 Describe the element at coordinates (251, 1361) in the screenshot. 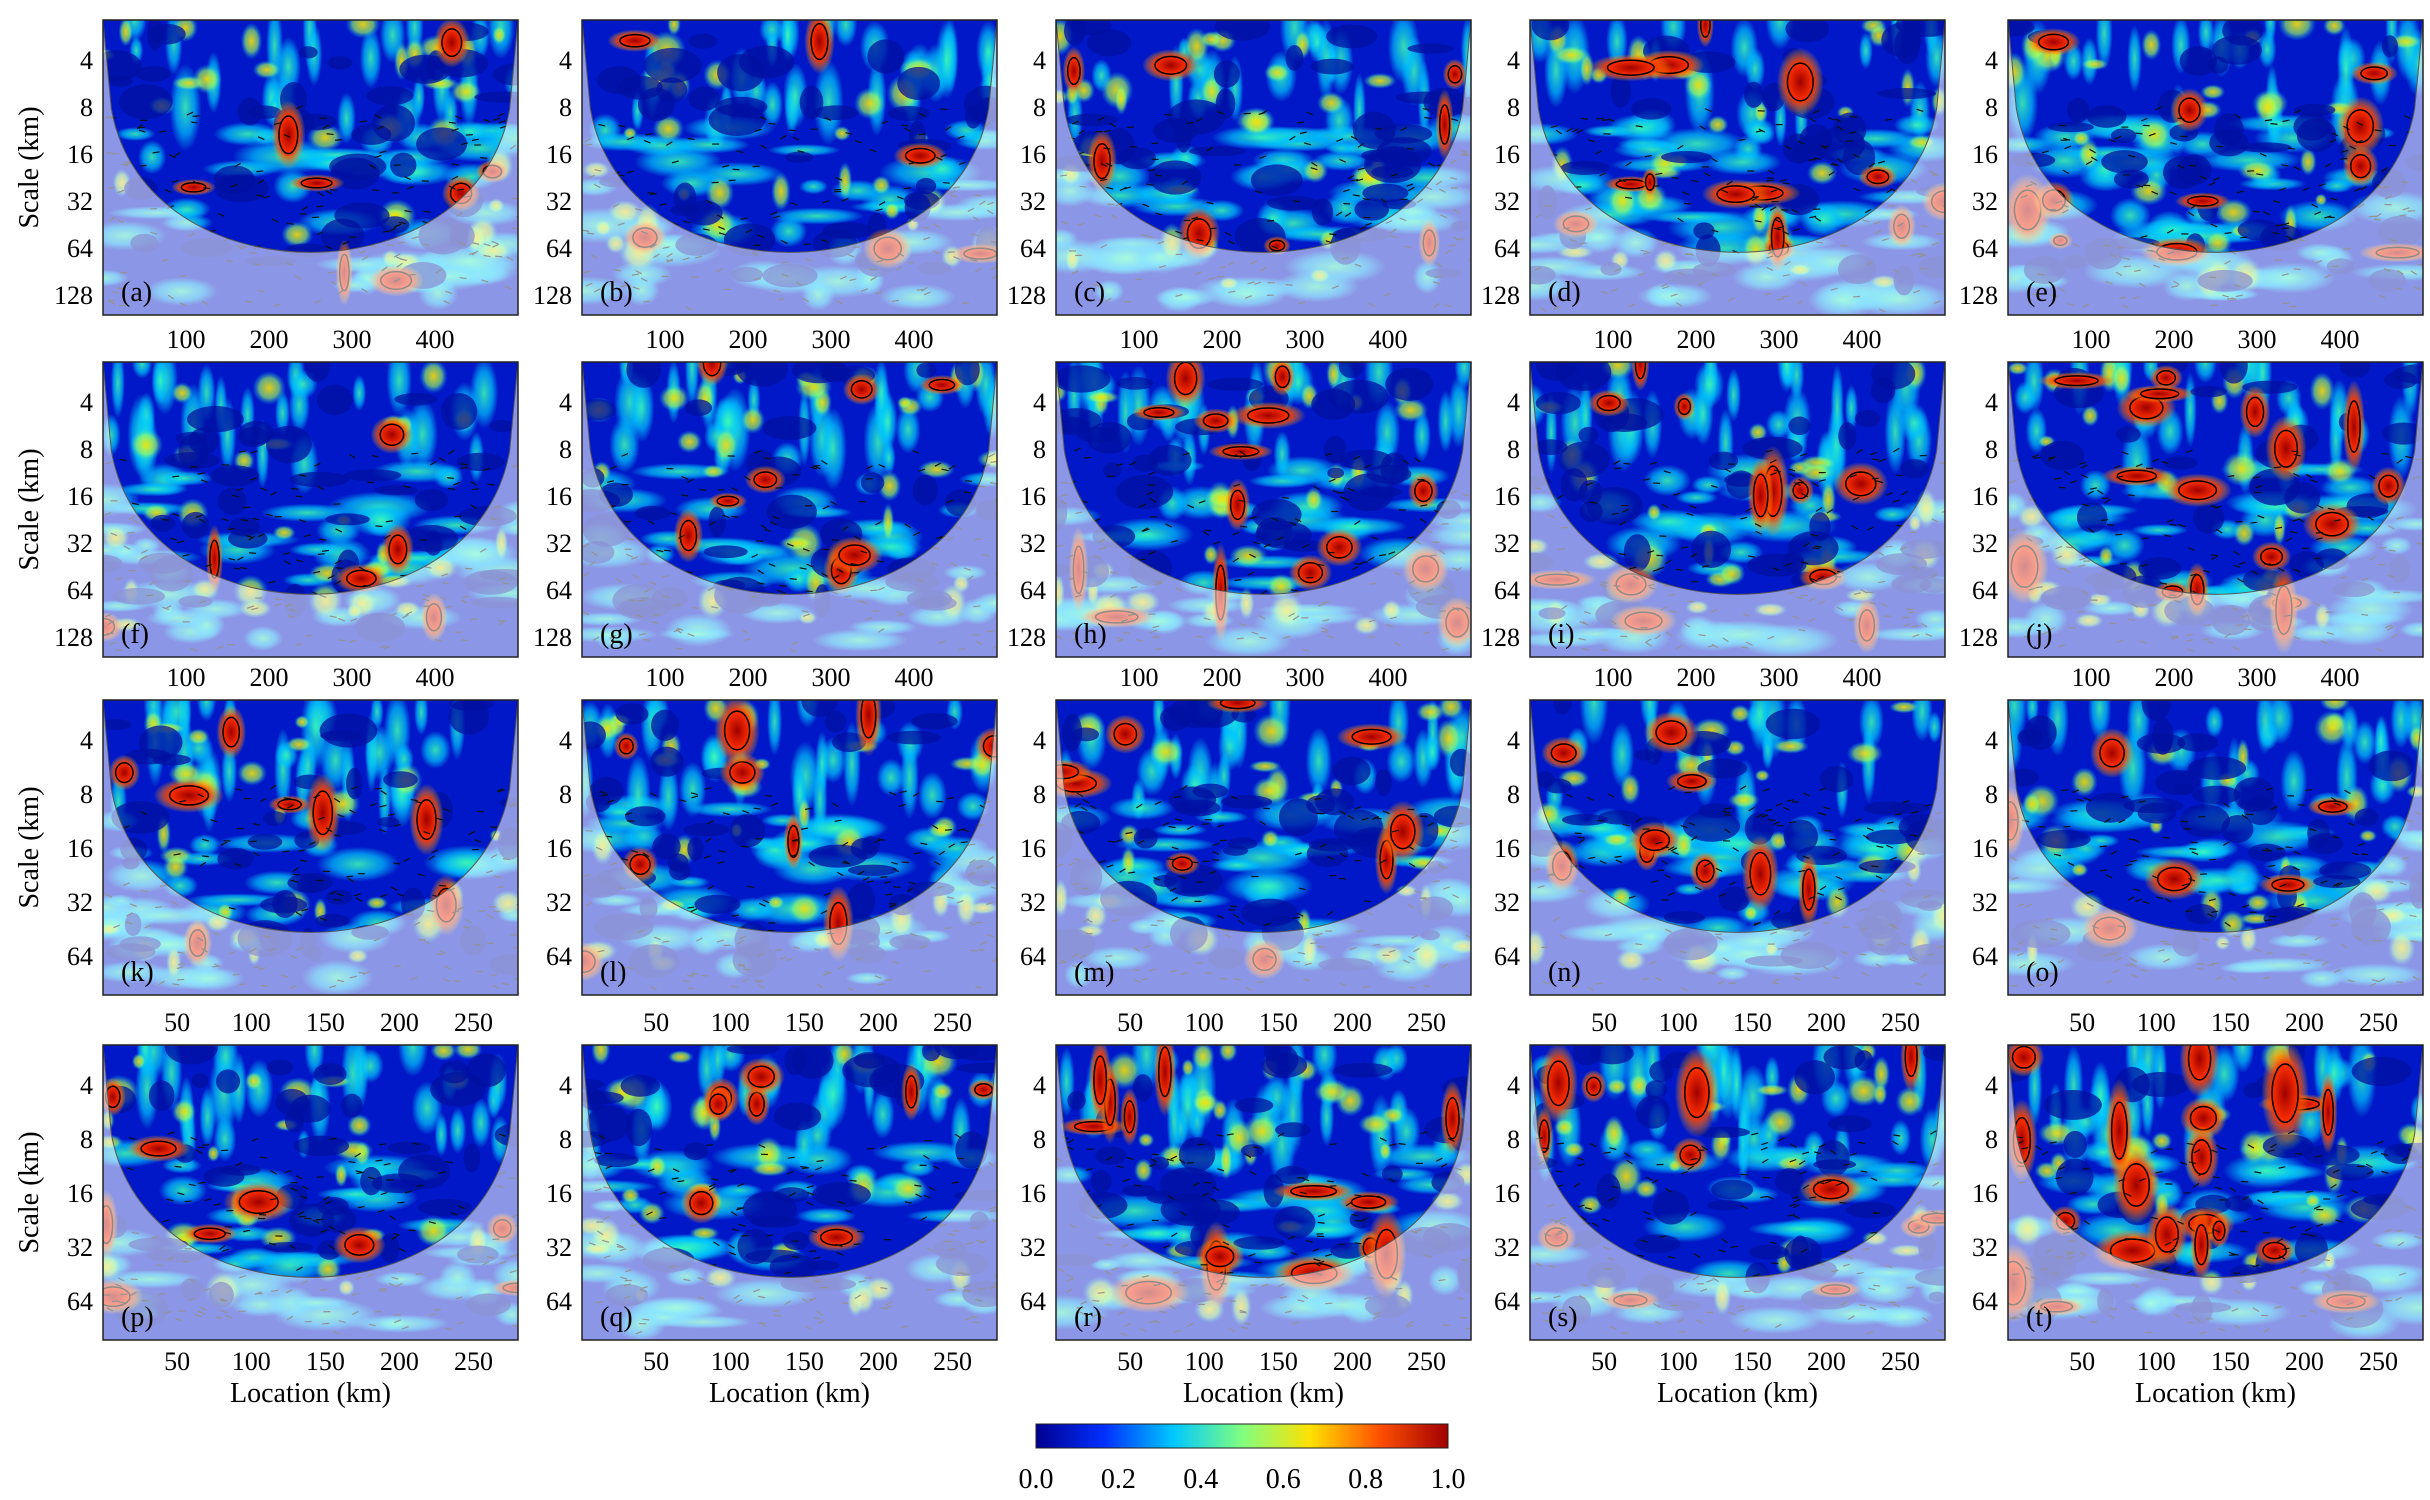

I see `x-tick-label-bottom: 100` at that location.